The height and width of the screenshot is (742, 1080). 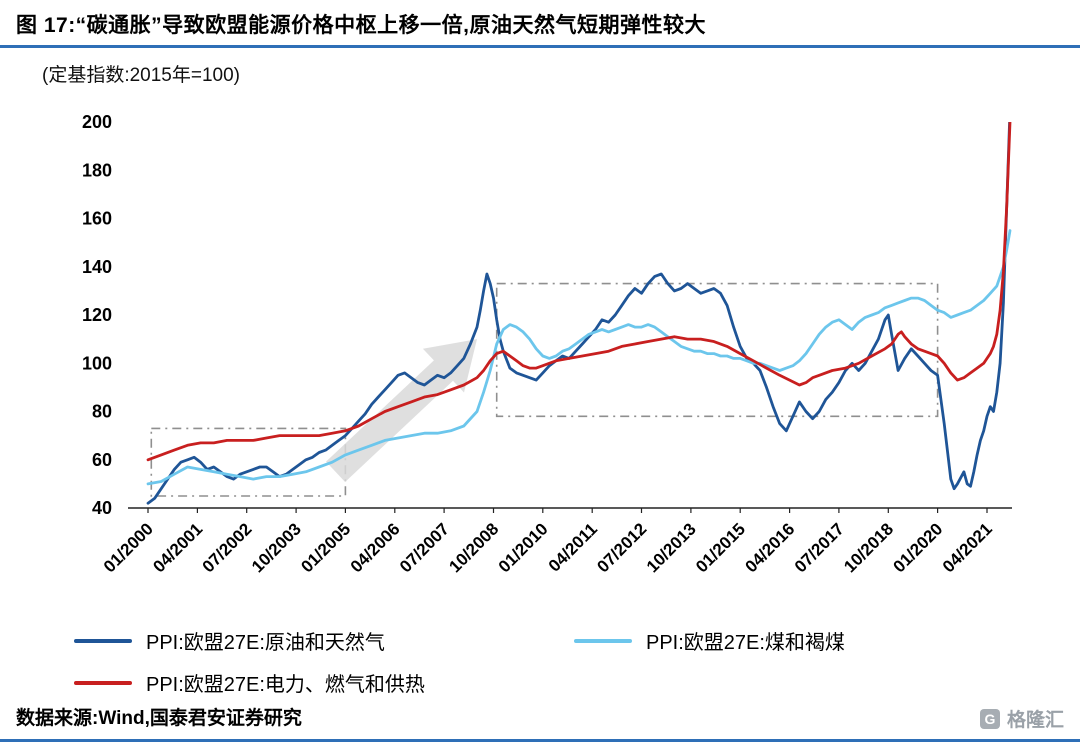 What do you see at coordinates (227, 547) in the screenshot?
I see `x-axis-tick-label: 07/2002` at bounding box center [227, 547].